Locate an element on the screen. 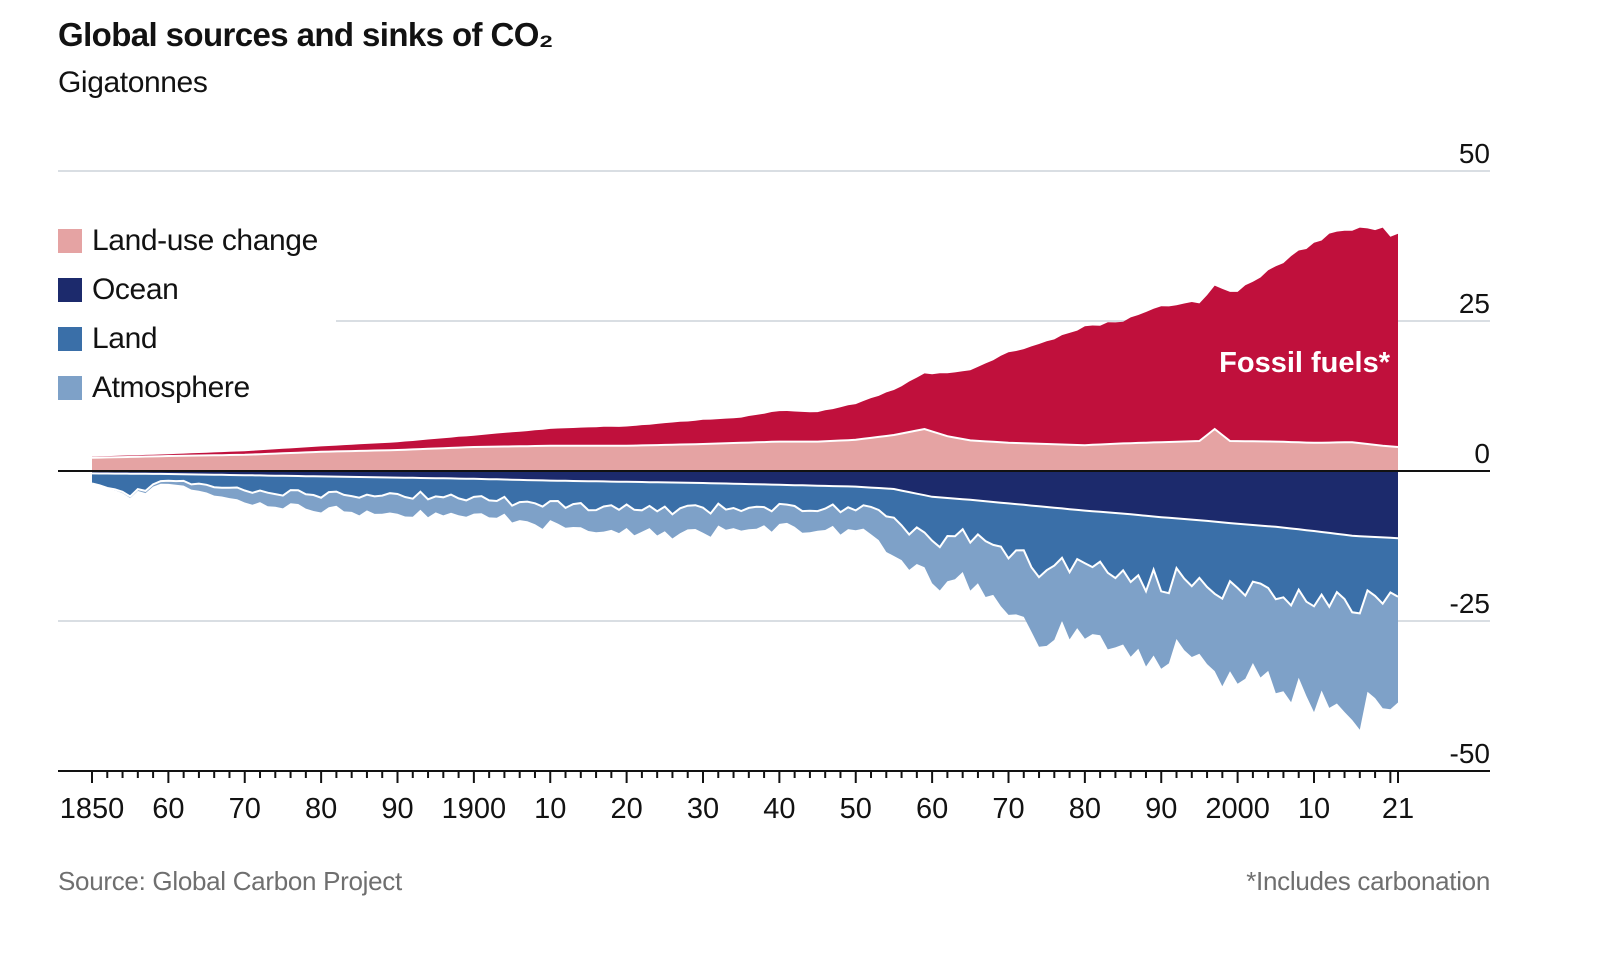  legend-item-ocean: Ocean is located at coordinates (188, 289).